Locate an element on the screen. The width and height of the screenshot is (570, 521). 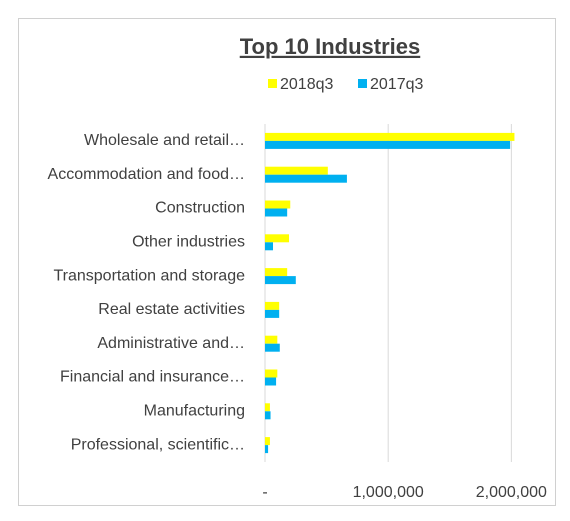
y-tick-label: Construction is located at coordinates (200, 208).